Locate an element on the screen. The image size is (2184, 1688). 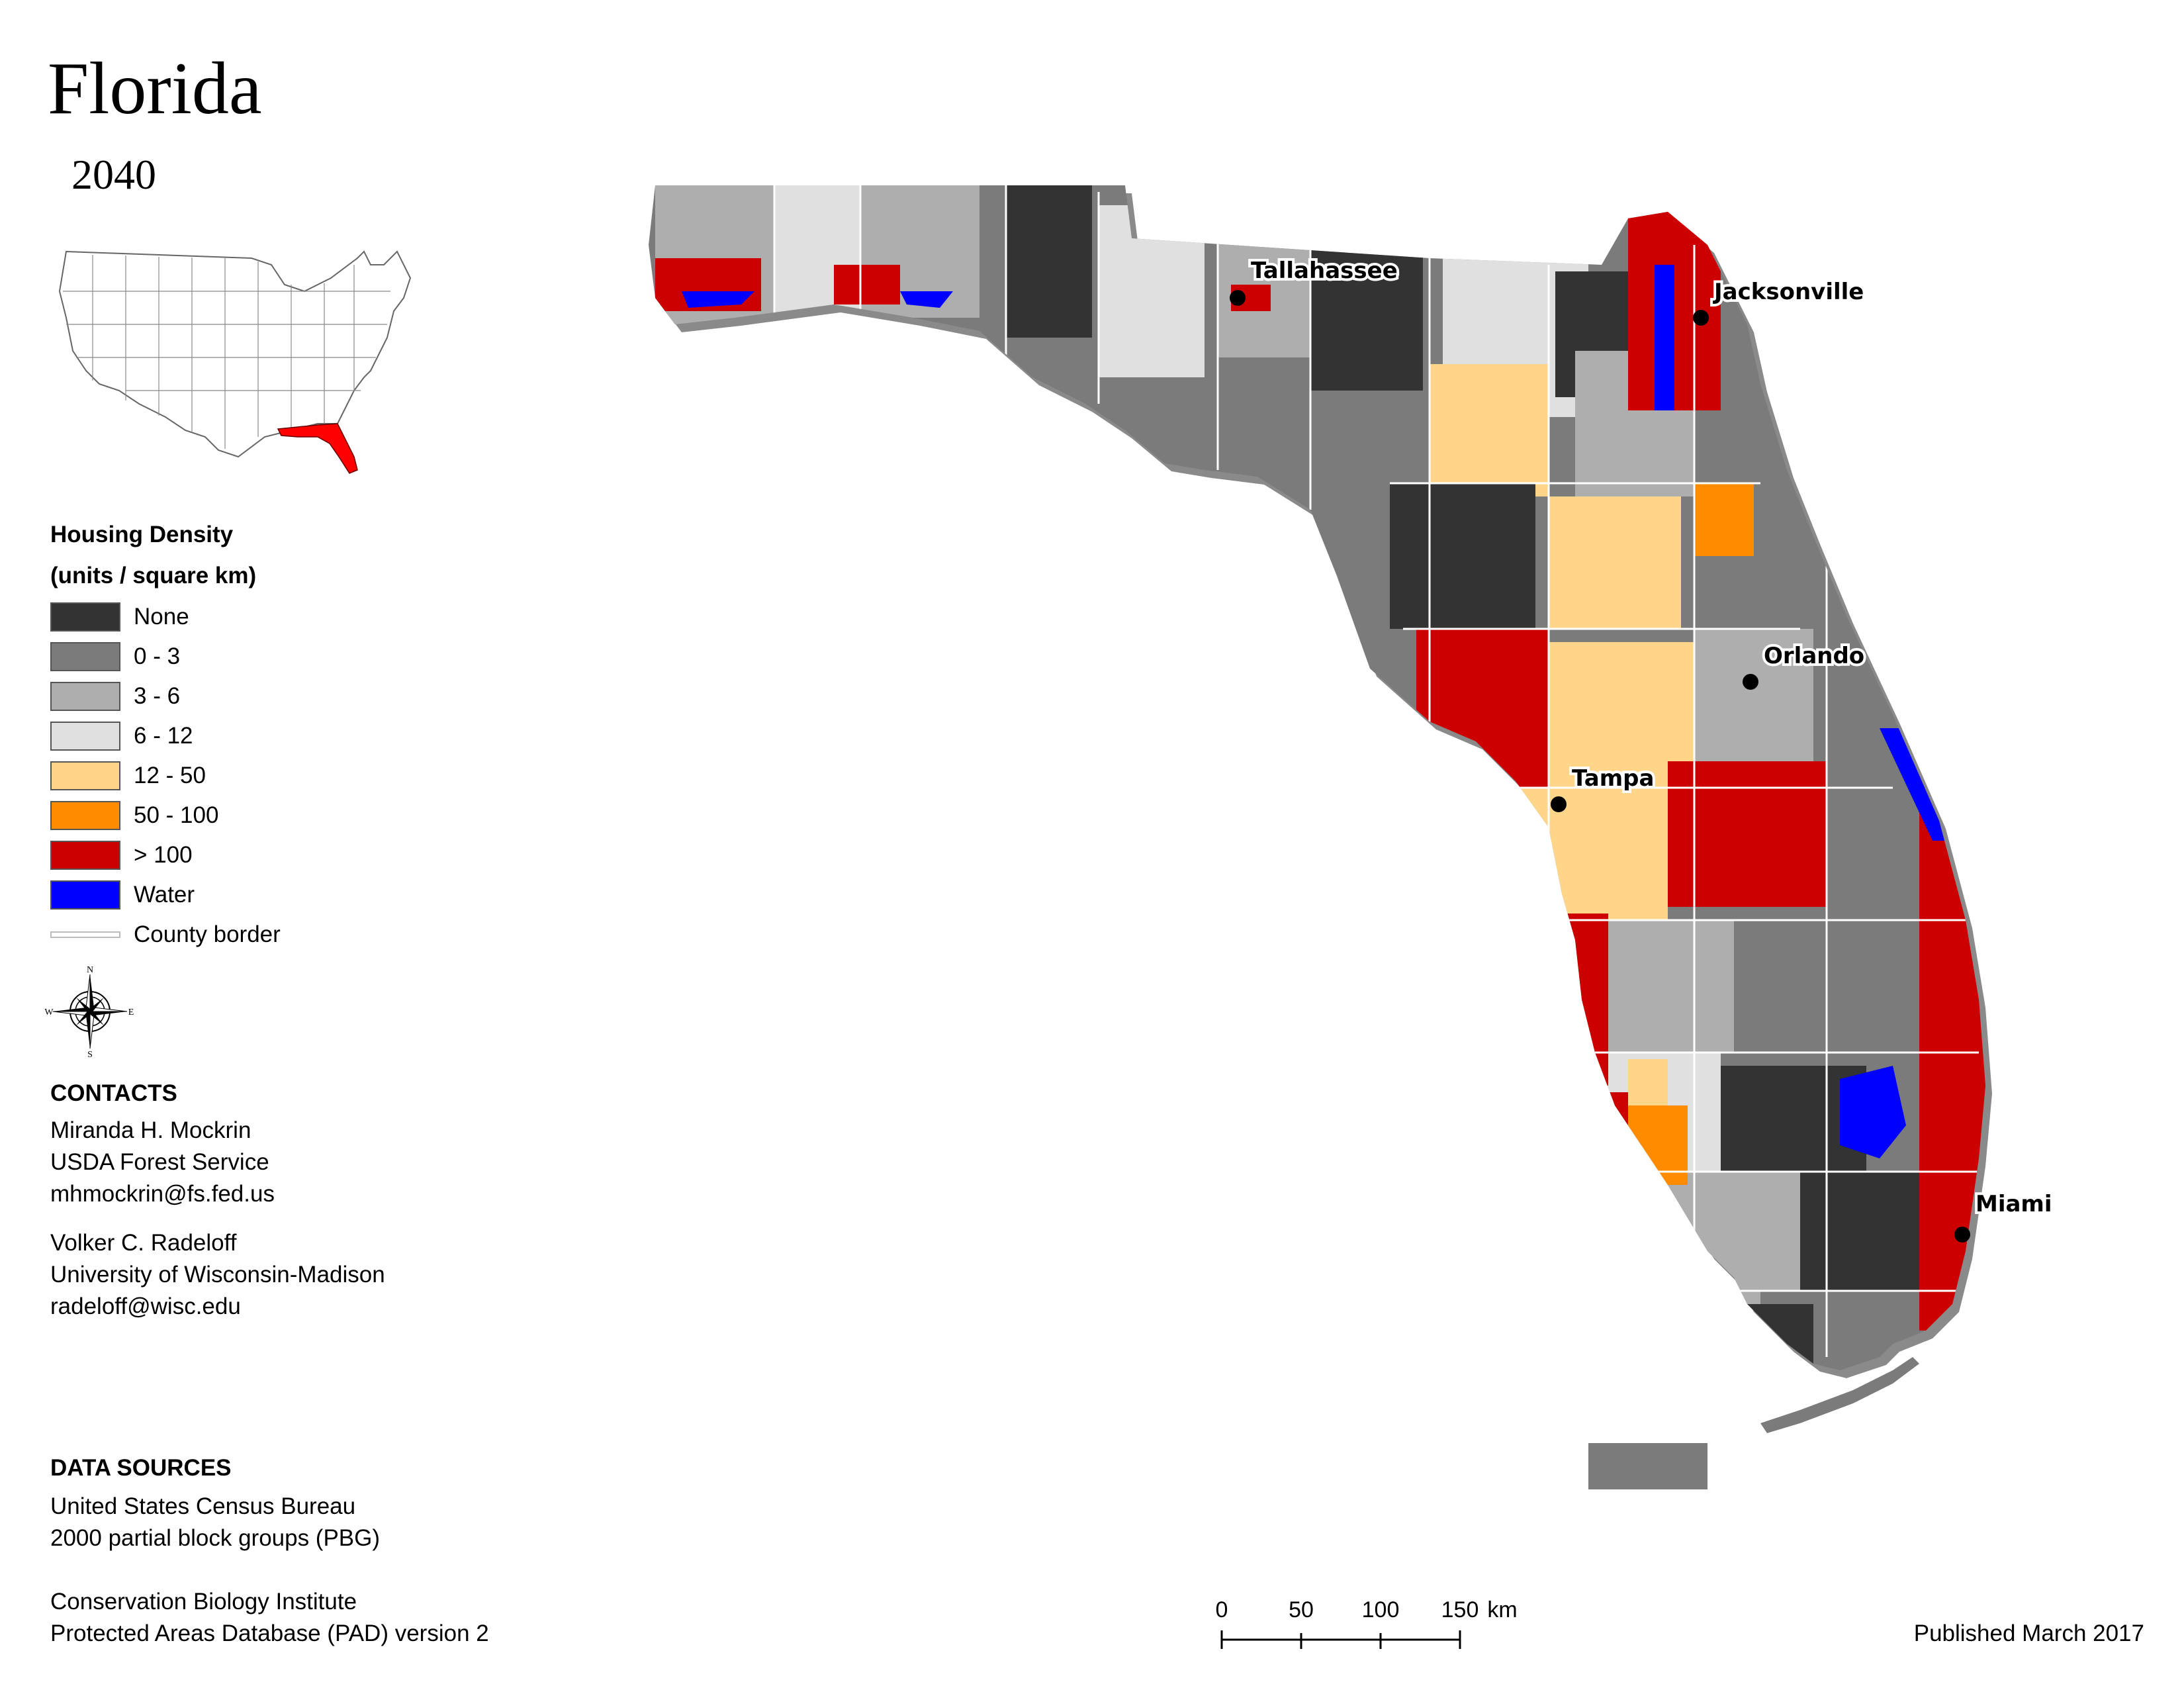
legend-item-6-12: 6 - 12 is located at coordinates (215, 737).